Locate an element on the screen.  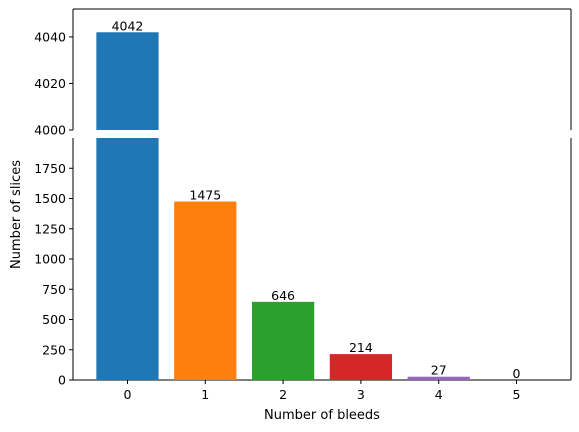
upper-y-ticks-group: 4000 4020 4040 is located at coordinates (53, 83).